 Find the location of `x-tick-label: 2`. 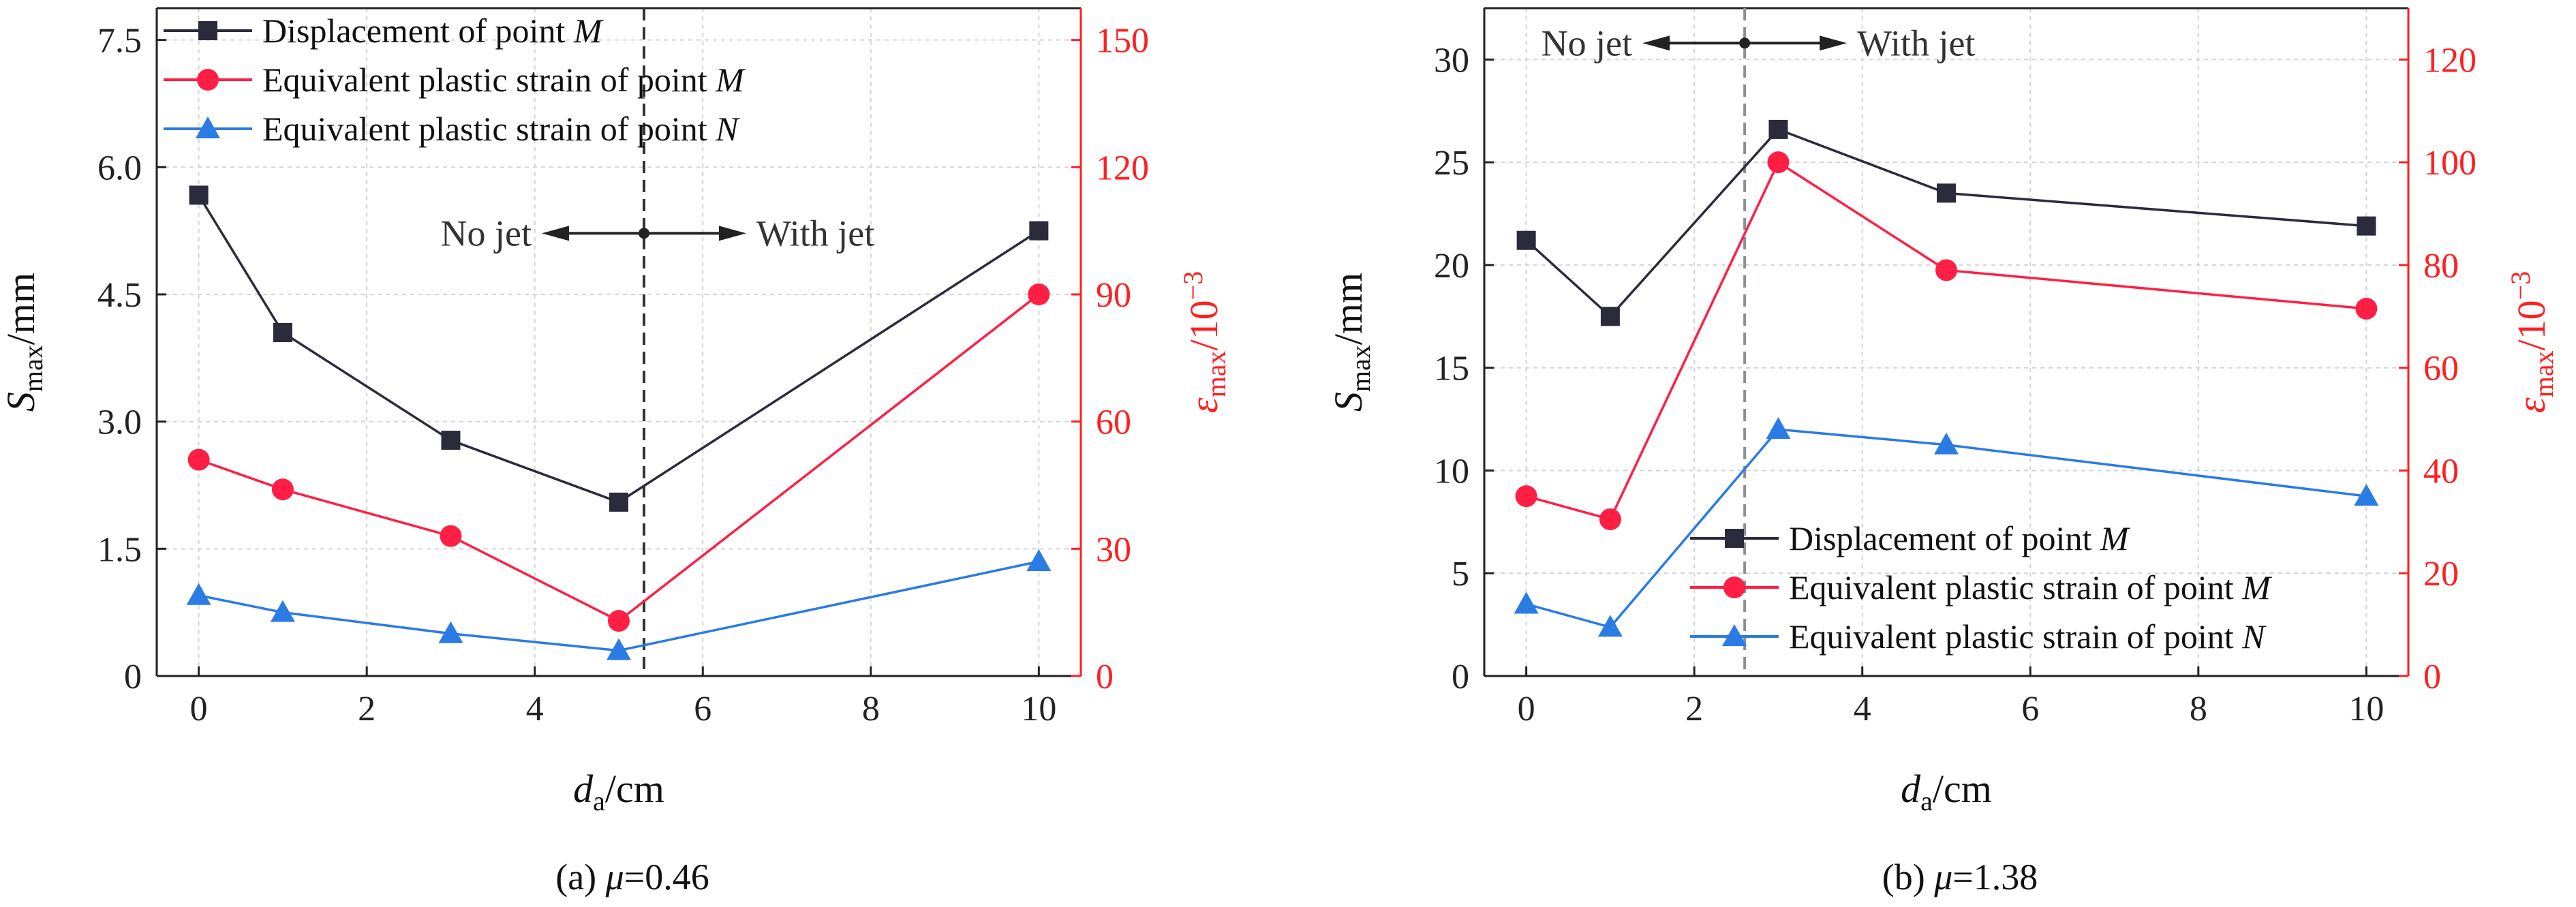

x-tick-label: 2 is located at coordinates (1694, 709).